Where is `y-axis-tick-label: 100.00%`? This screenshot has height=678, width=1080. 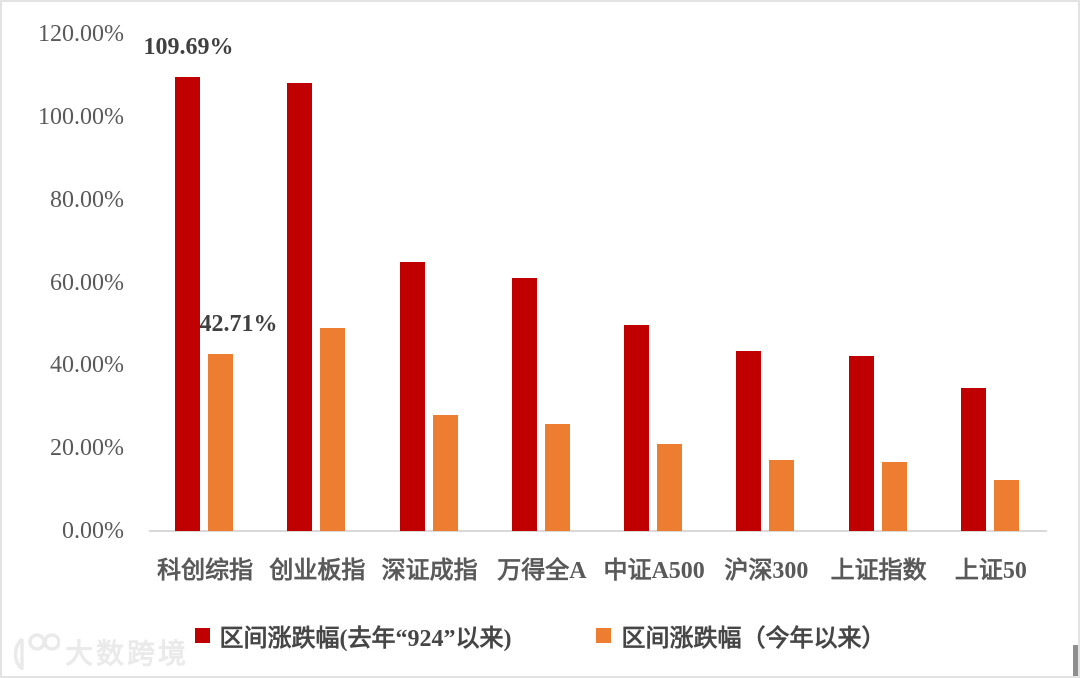 y-axis-tick-label: 100.00% is located at coordinates (81, 116).